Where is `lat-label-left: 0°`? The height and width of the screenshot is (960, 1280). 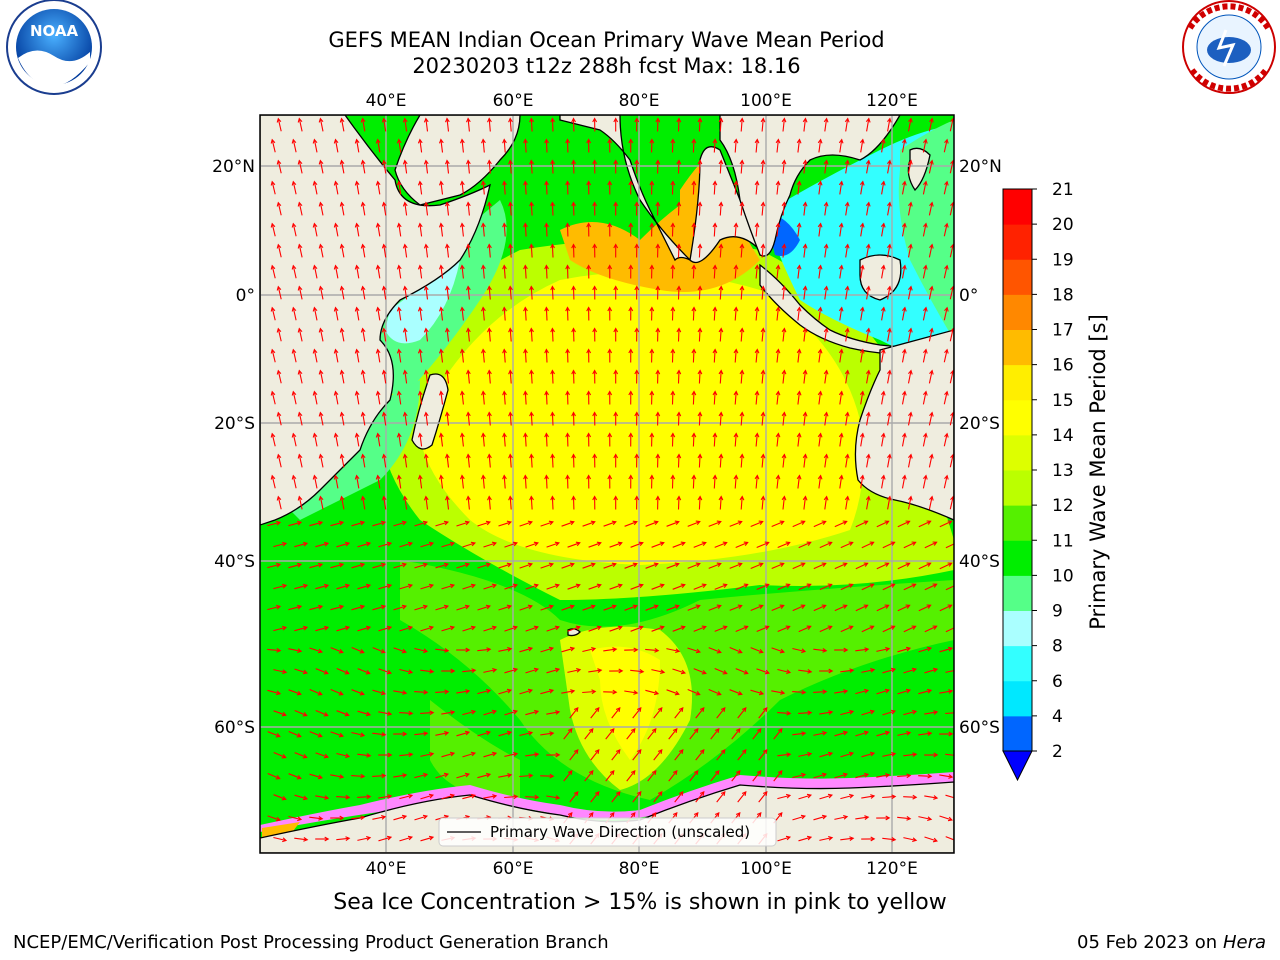 lat-label-left: 0° is located at coordinates (245, 296).